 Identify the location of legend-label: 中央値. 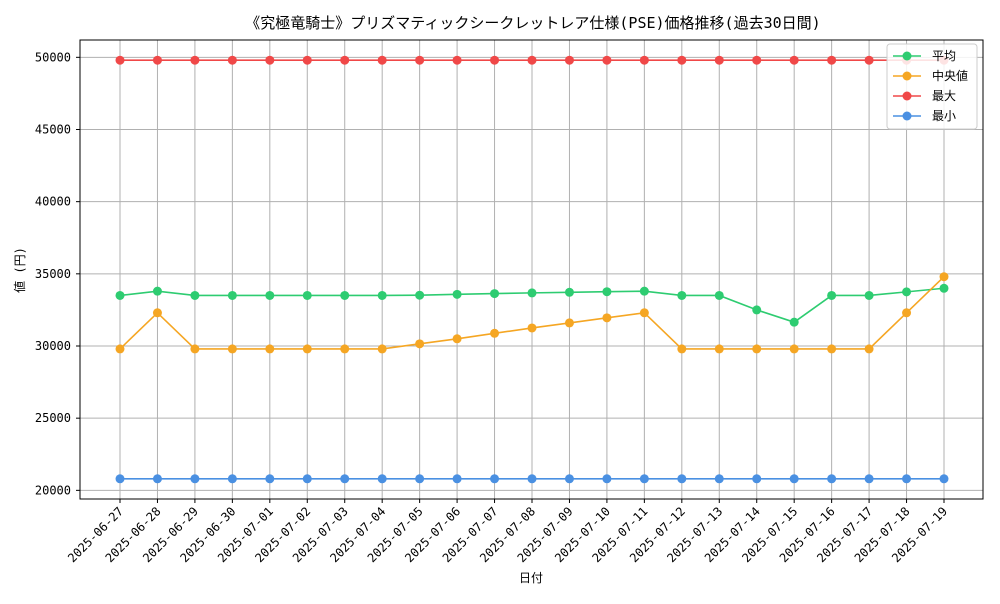
(950, 75).